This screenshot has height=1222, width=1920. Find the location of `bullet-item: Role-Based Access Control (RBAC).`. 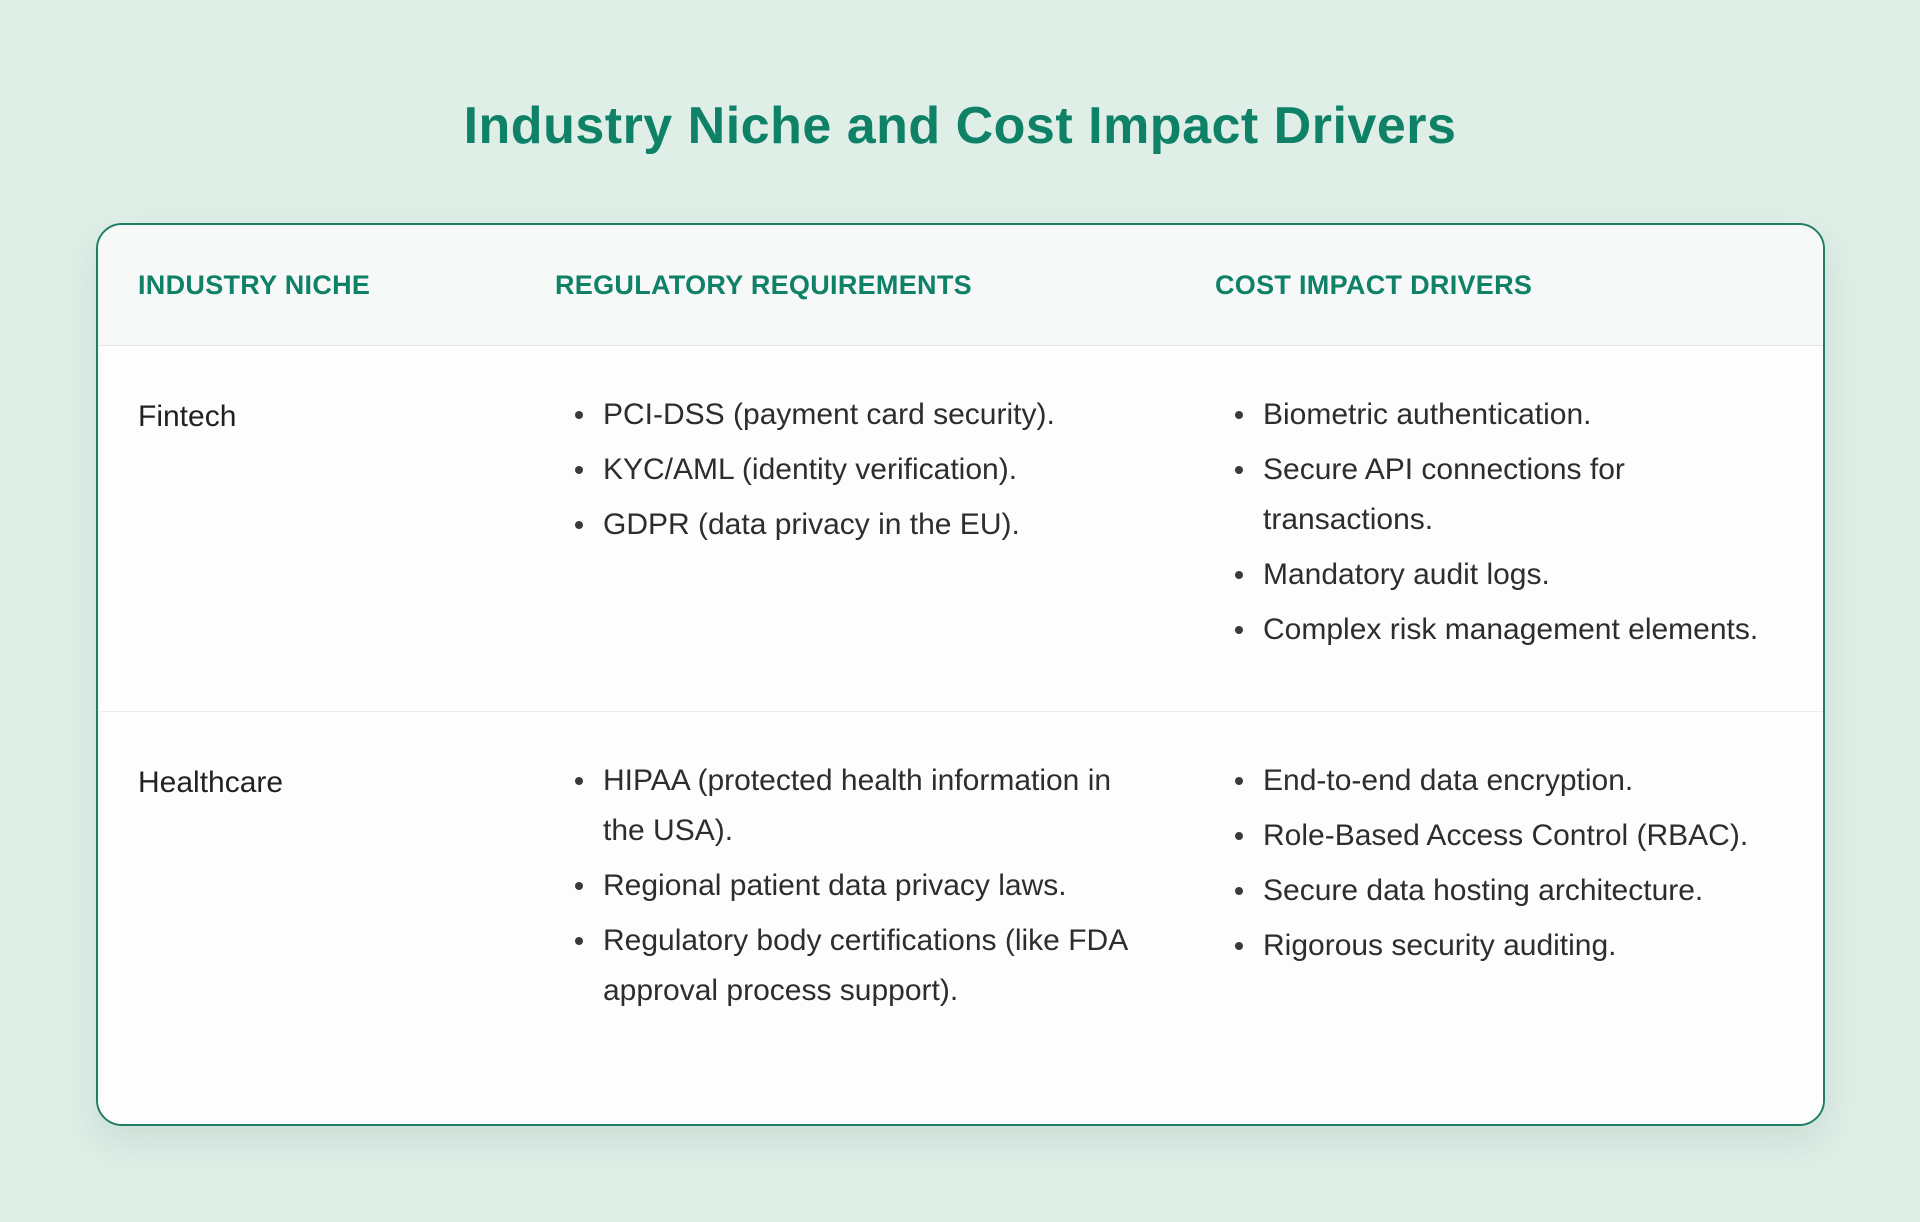

bullet-item: Role-Based Access Control (RBAC). is located at coordinates (1519, 836).